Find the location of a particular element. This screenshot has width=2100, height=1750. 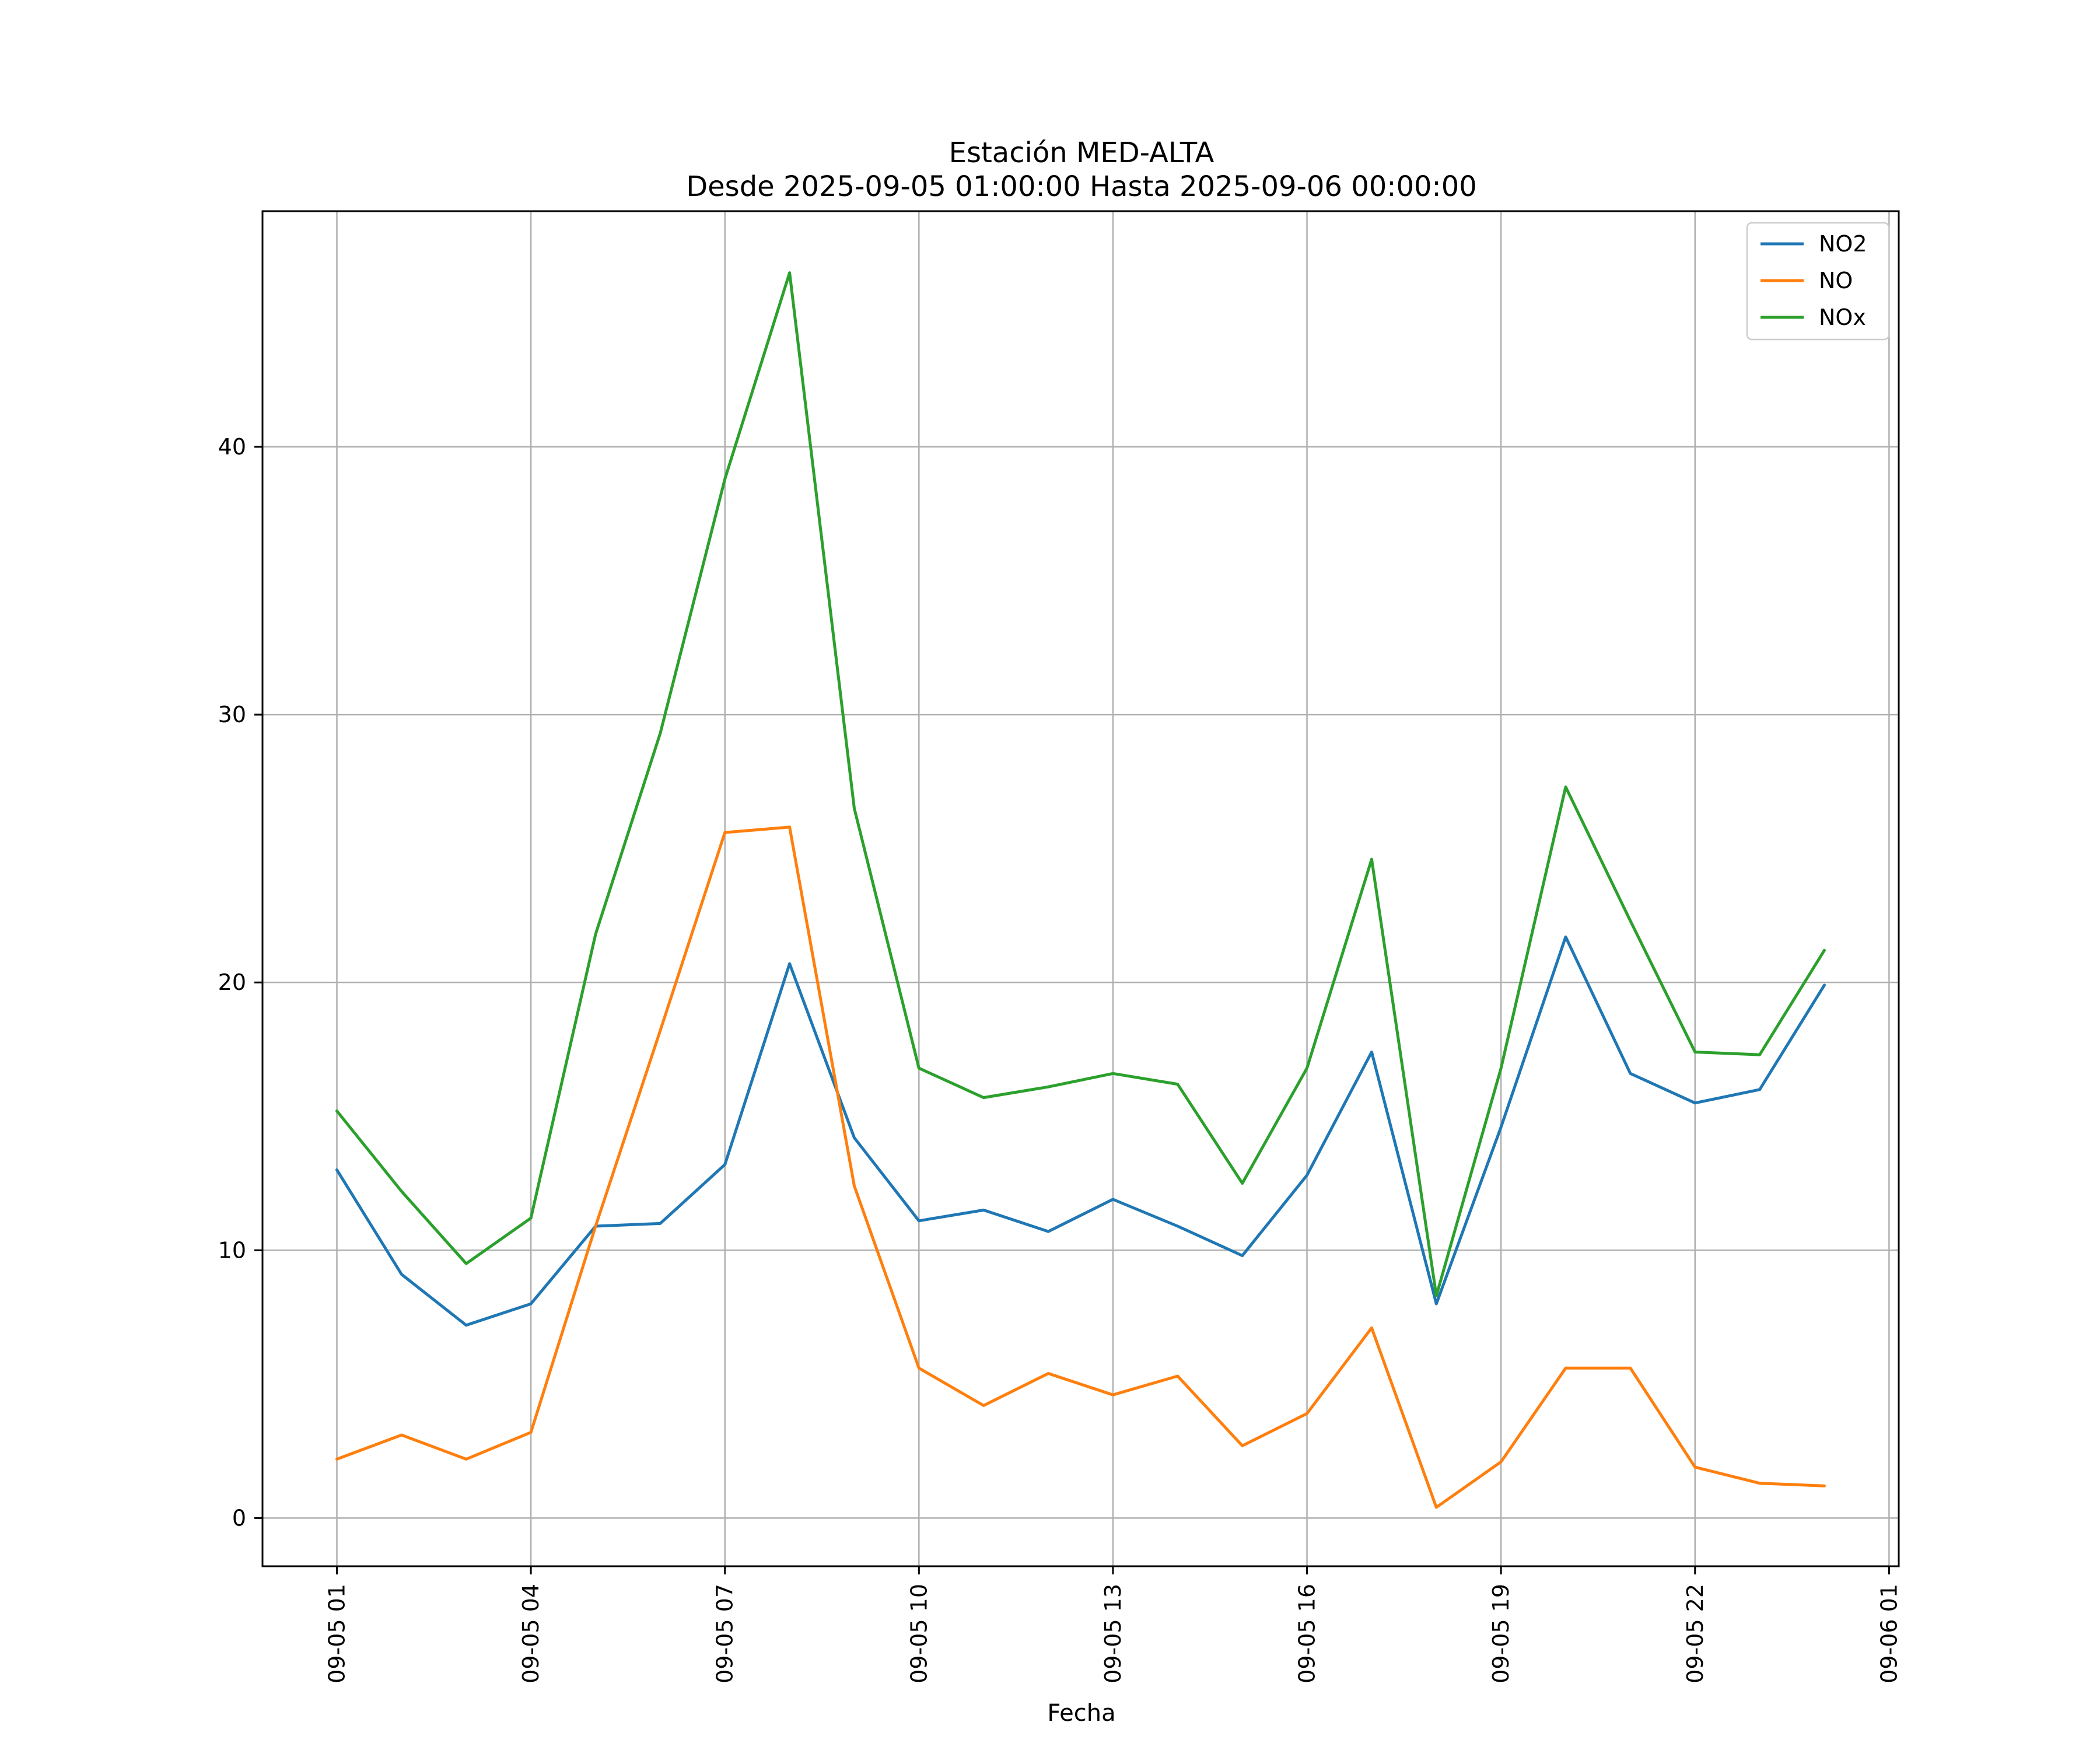

y-tick-label: 10 is located at coordinates (232, 1250).